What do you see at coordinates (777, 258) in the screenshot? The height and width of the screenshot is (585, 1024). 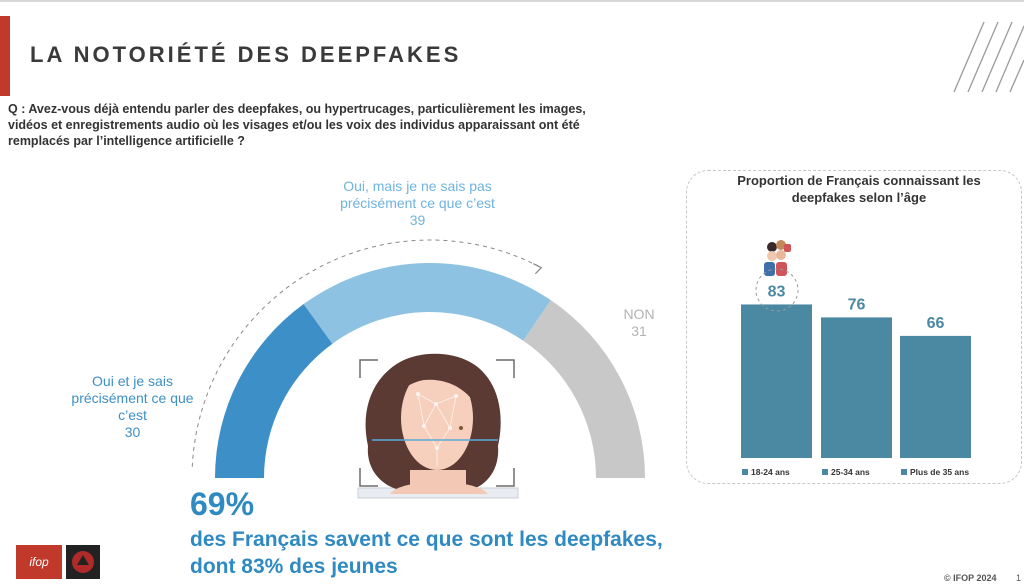 I see `youth-icon` at bounding box center [777, 258].